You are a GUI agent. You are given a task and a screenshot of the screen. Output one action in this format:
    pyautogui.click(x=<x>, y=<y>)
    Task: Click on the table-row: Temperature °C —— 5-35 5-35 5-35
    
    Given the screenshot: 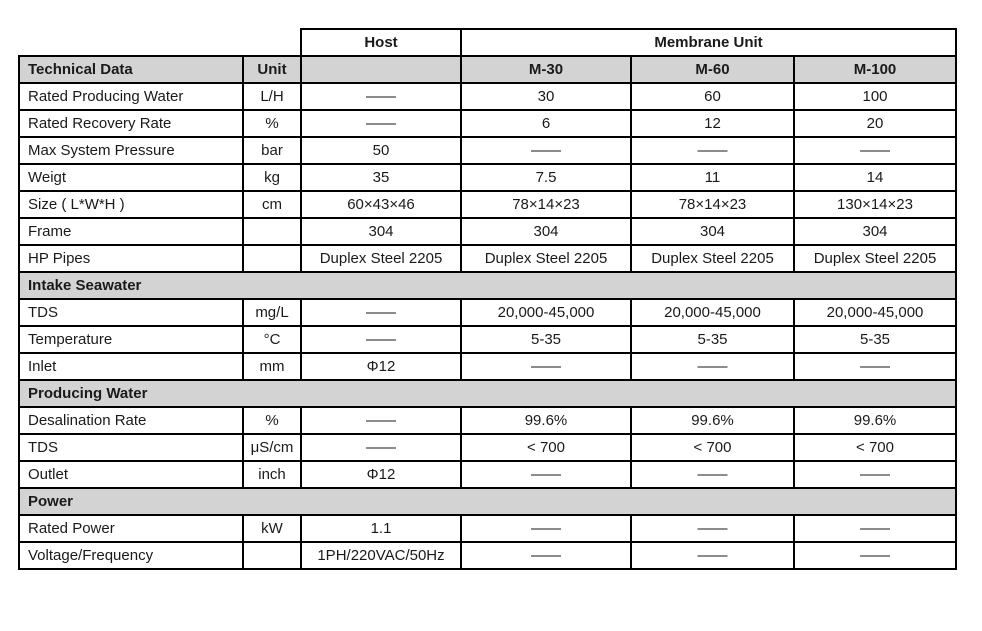 What is the action you would take?
    pyautogui.click(x=488, y=339)
    